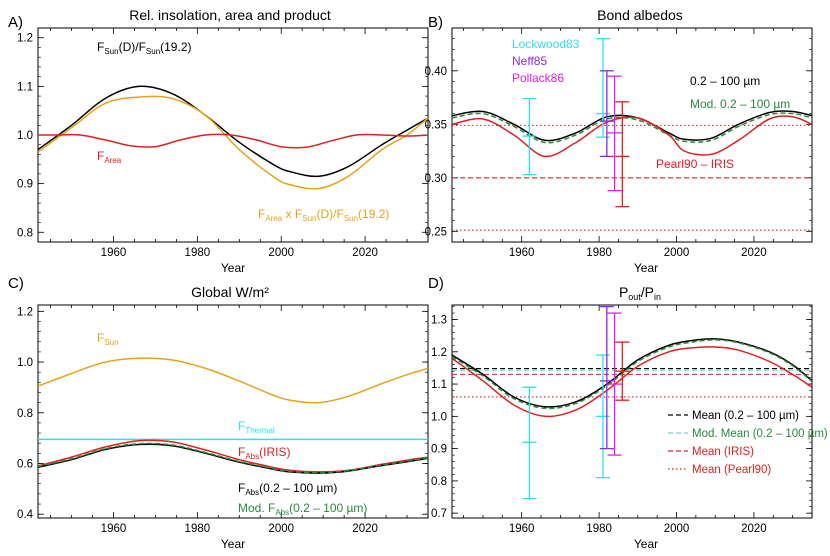 This screenshot has height=556, width=830. Describe the element at coordinates (25, 363) in the screenshot. I see `p2-ytick-label-3: 1.0` at that location.